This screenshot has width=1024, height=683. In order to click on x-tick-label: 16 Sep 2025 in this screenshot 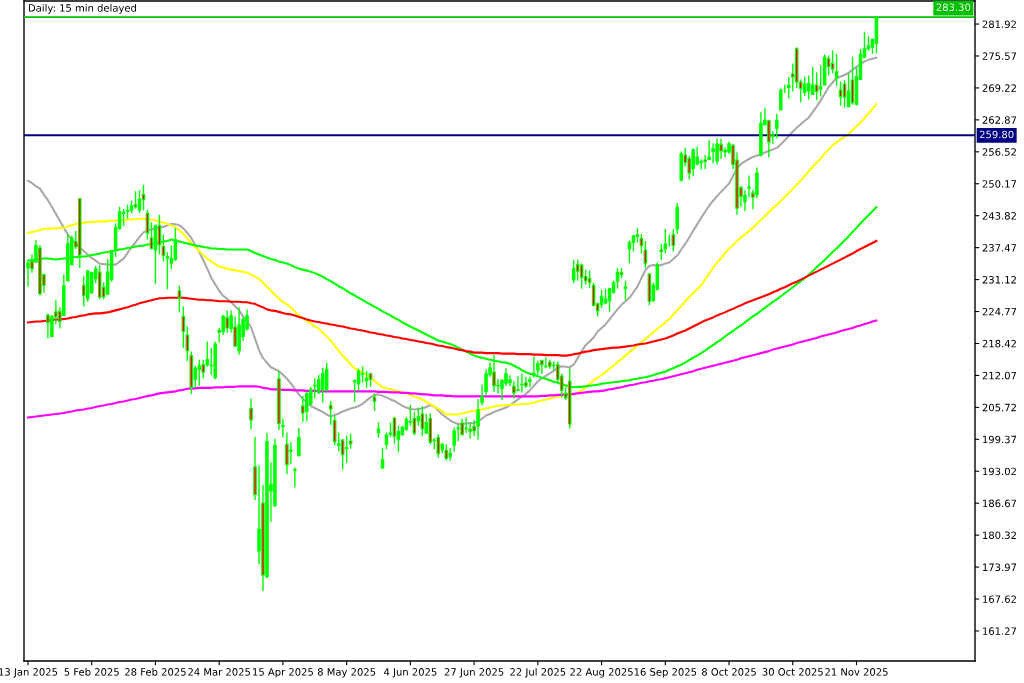, I will do `click(665, 673)`.